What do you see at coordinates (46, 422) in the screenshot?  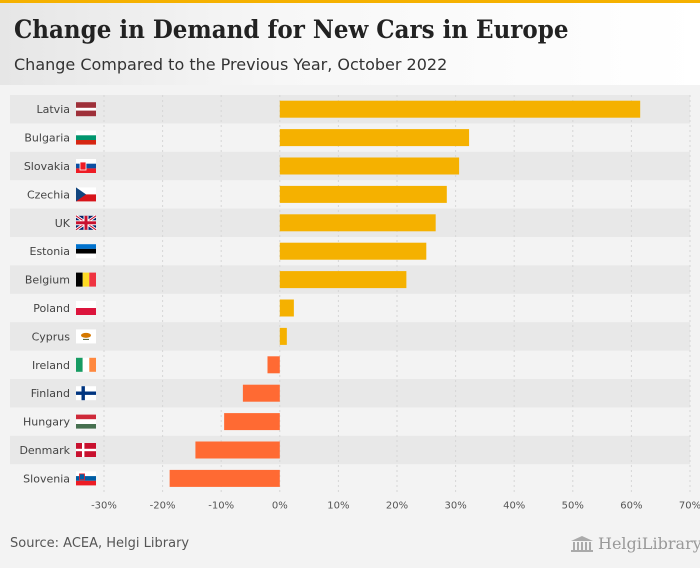 I see `category-label: Hungary` at bounding box center [46, 422].